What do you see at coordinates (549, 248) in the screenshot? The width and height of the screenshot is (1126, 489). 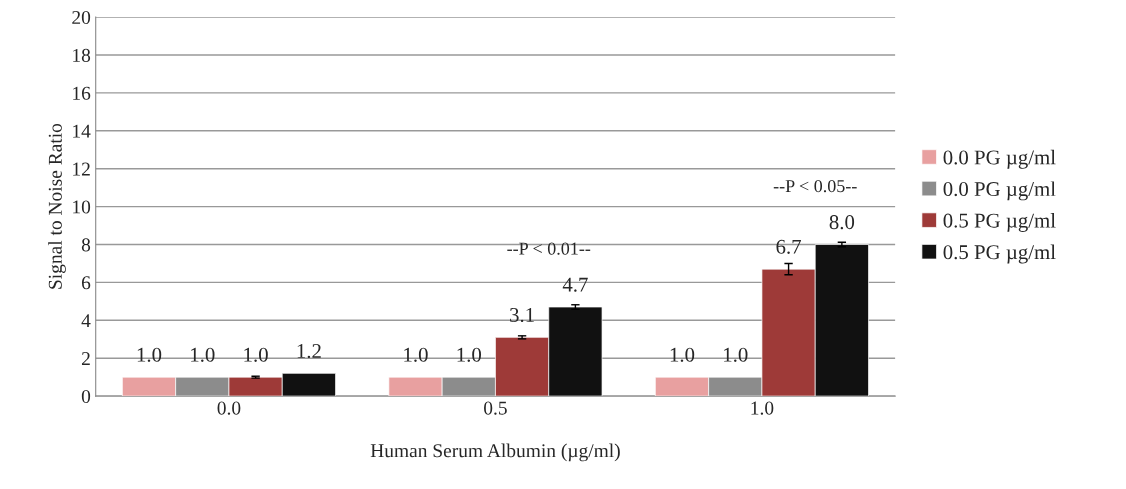 I see `annotation: --P < 0.01--` at bounding box center [549, 248].